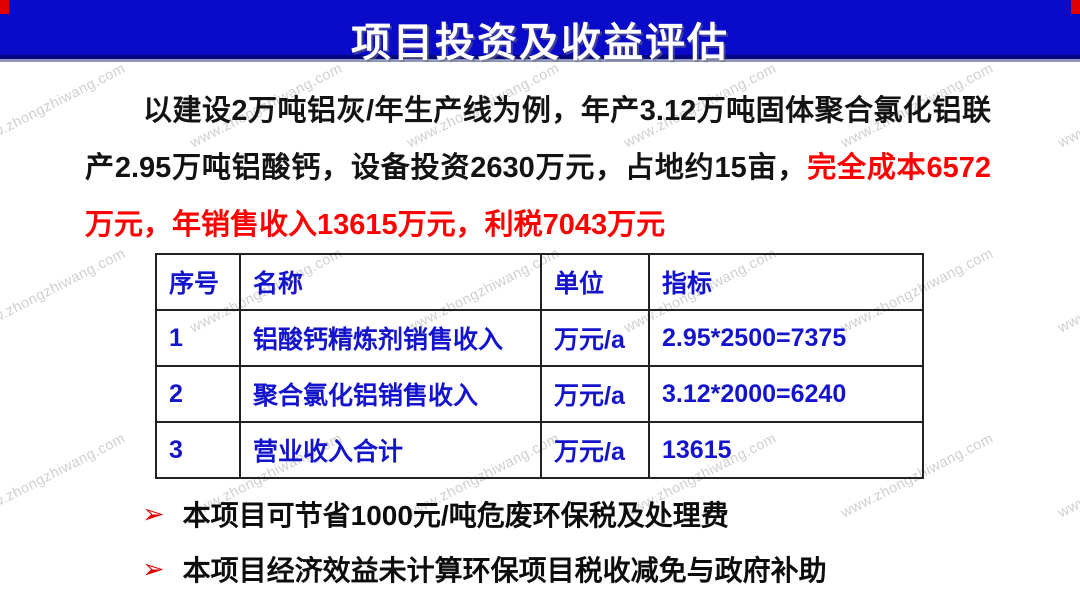  What do you see at coordinates (538, 196) in the screenshot?
I see `intro-paragraph-red: 完全成本6572万元，年销售收入13615万元，利税7043万元` at bounding box center [538, 196].